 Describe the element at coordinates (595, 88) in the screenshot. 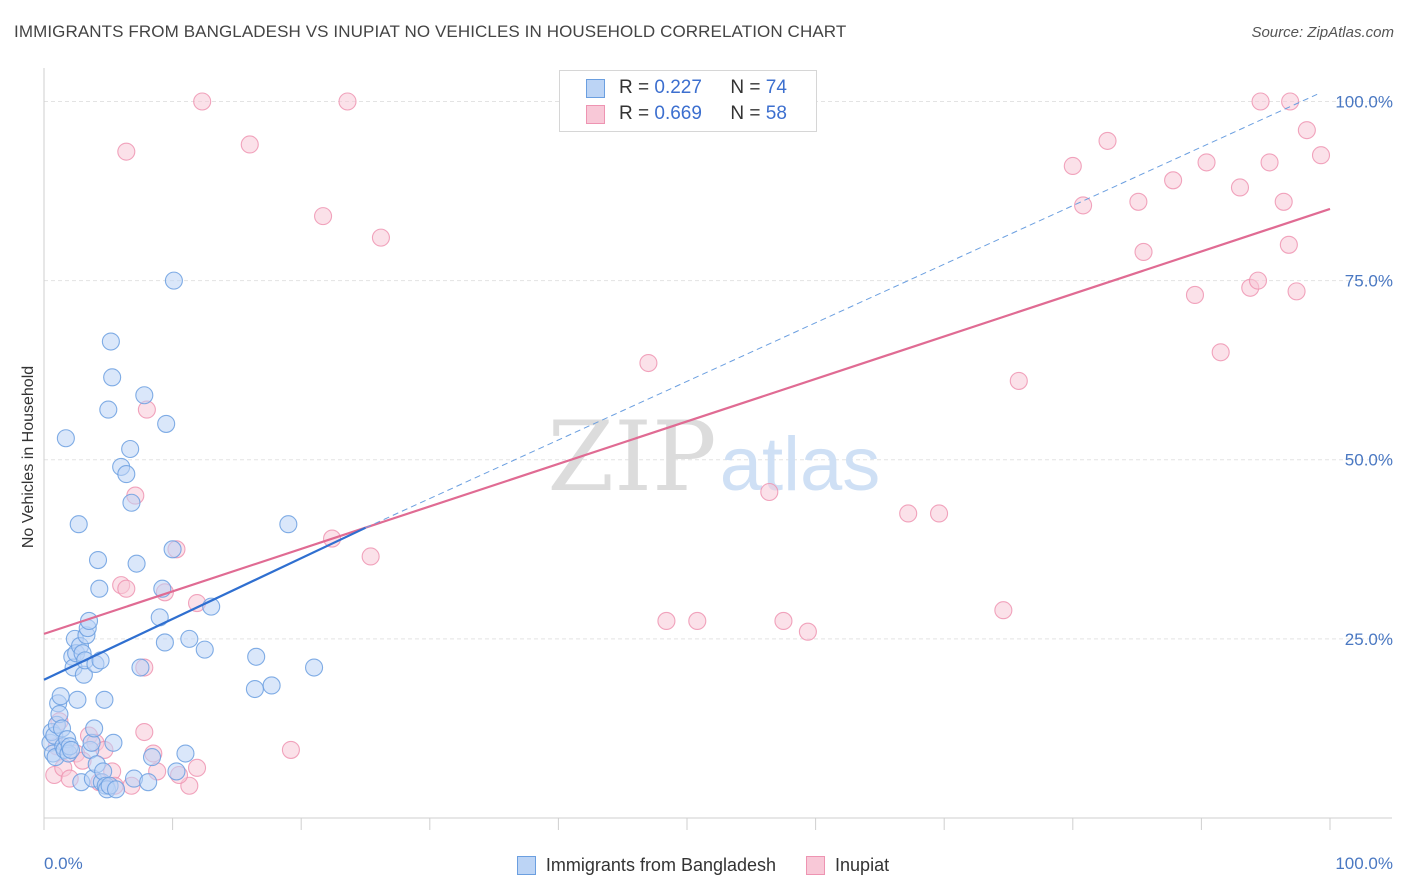

I see `legend-swatch-blue` at that location.